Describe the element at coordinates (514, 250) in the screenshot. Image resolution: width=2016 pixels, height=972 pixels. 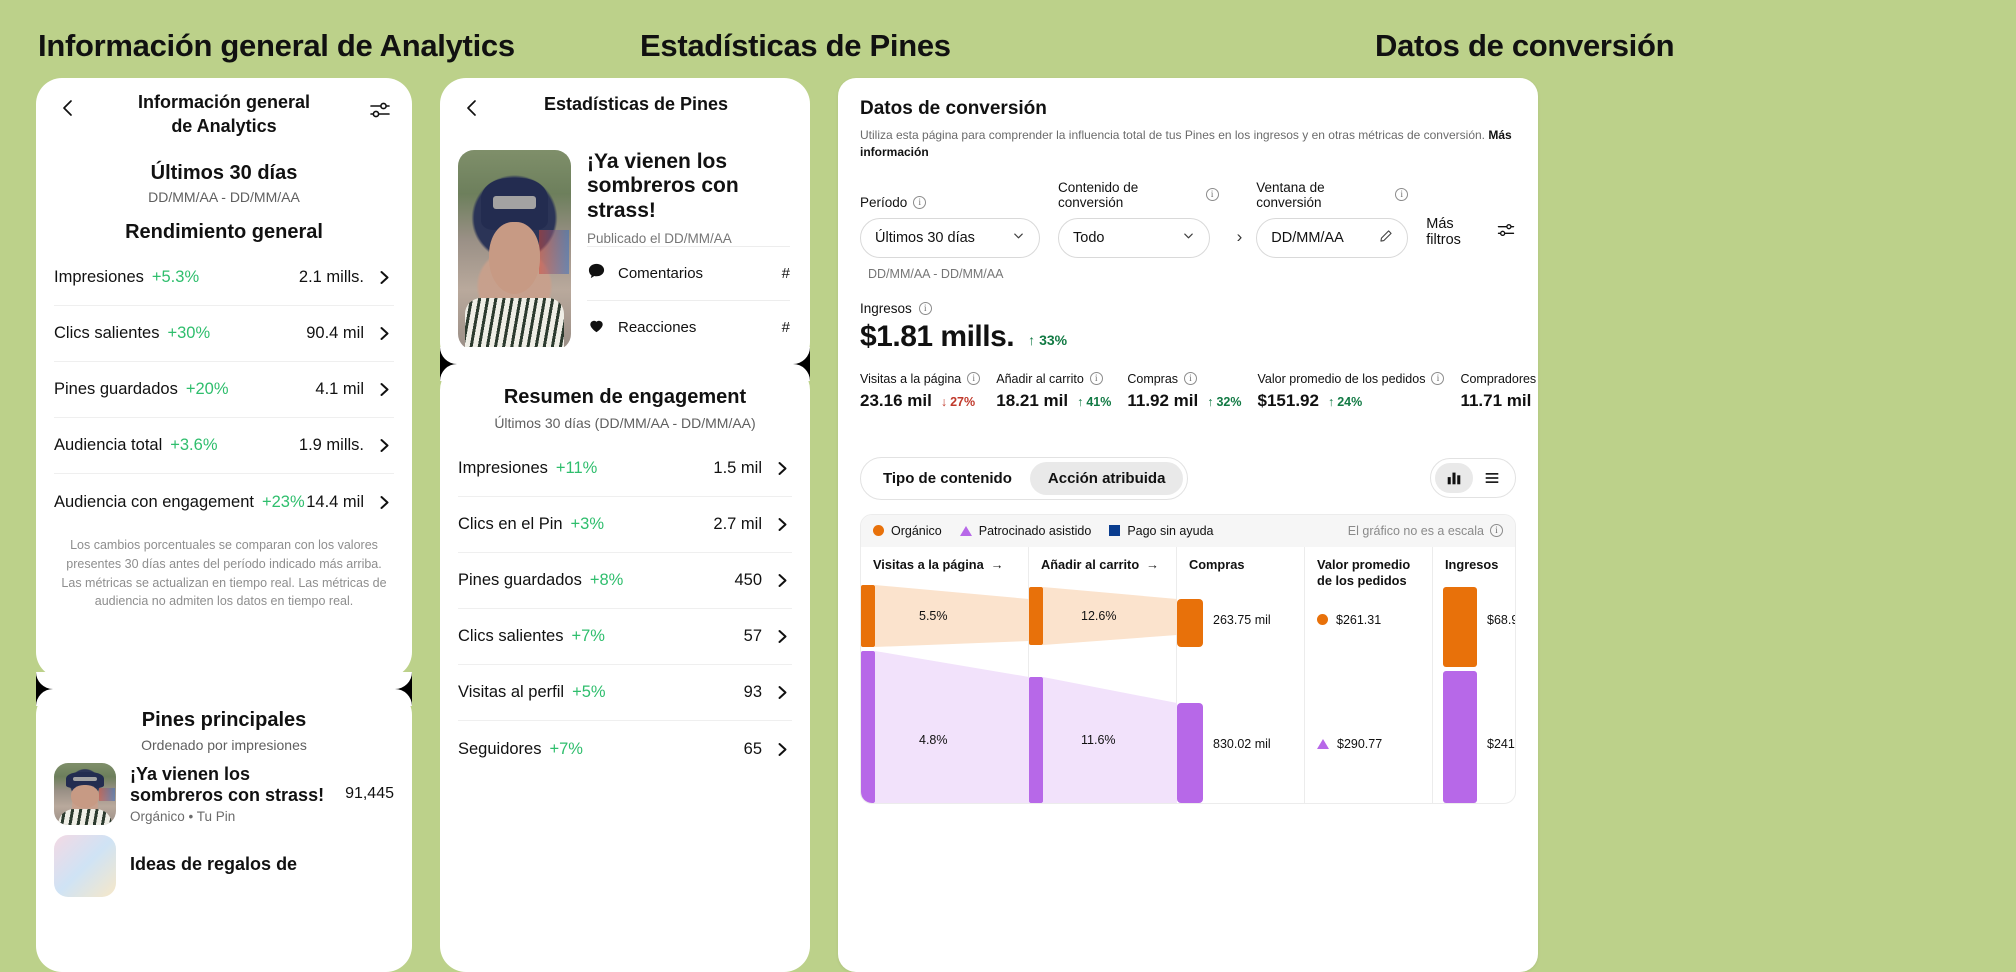
I see `pin-image` at that location.